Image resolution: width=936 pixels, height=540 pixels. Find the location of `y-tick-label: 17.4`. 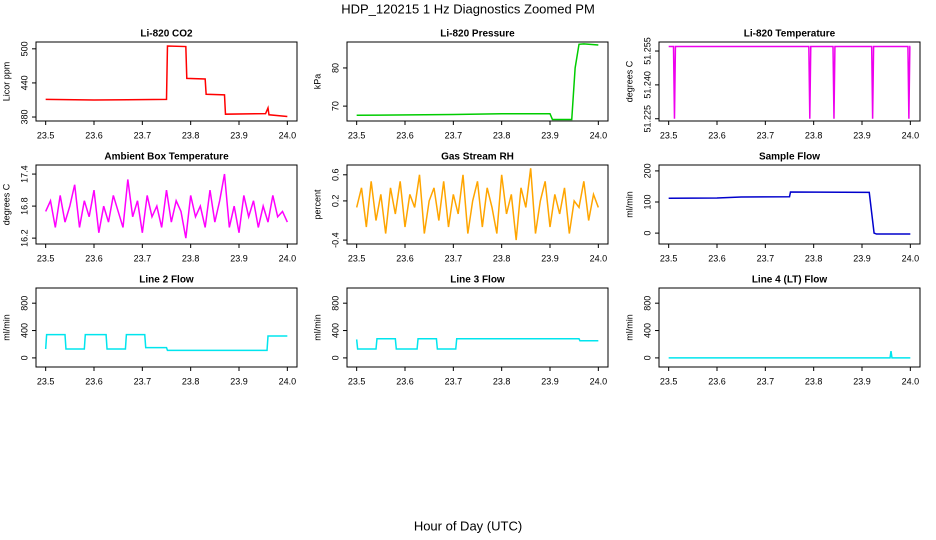

y-tick-label: 17.4 is located at coordinates (24, 174).